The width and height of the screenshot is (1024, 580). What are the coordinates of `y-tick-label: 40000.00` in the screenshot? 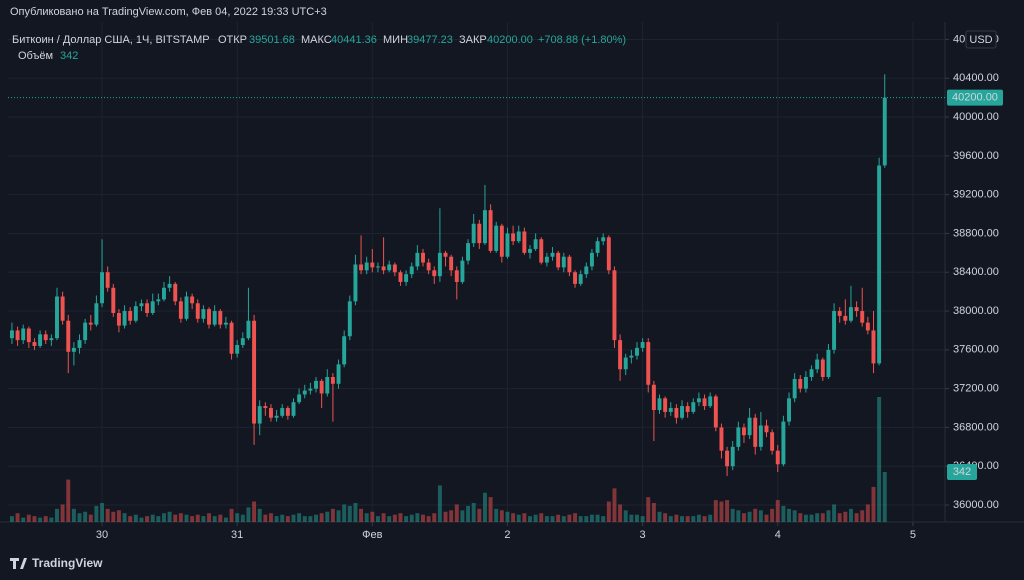 It's located at (976, 117).